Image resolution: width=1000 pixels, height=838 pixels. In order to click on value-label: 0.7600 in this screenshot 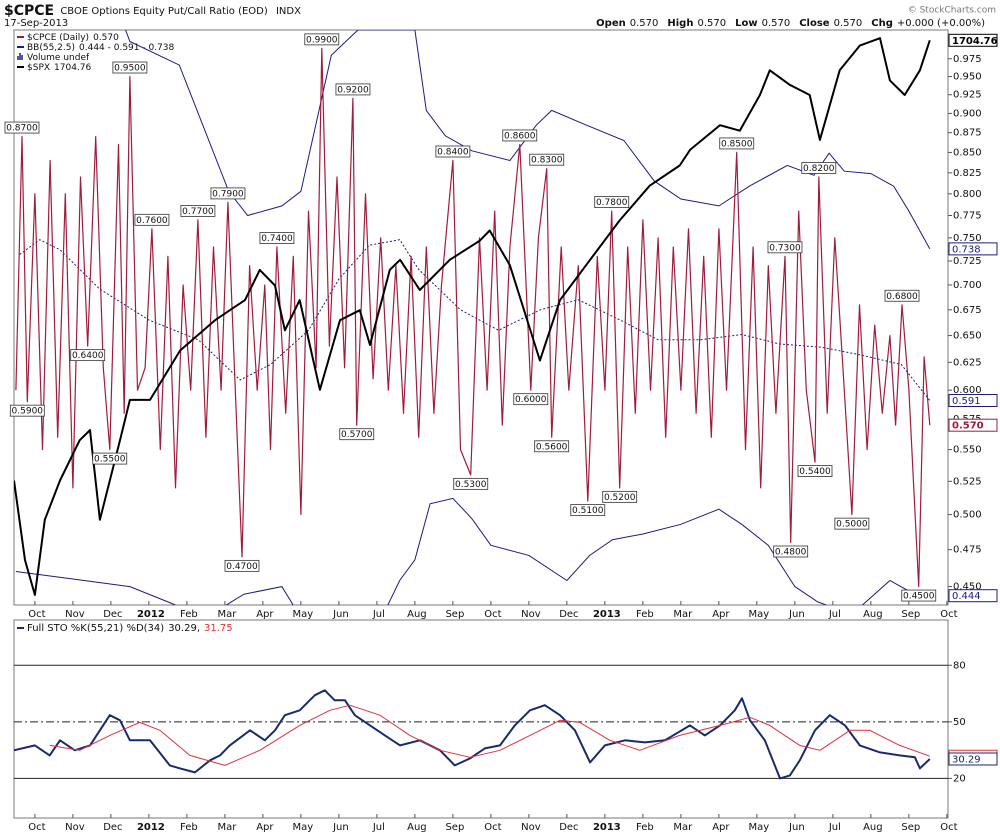, I will do `click(152, 221)`.